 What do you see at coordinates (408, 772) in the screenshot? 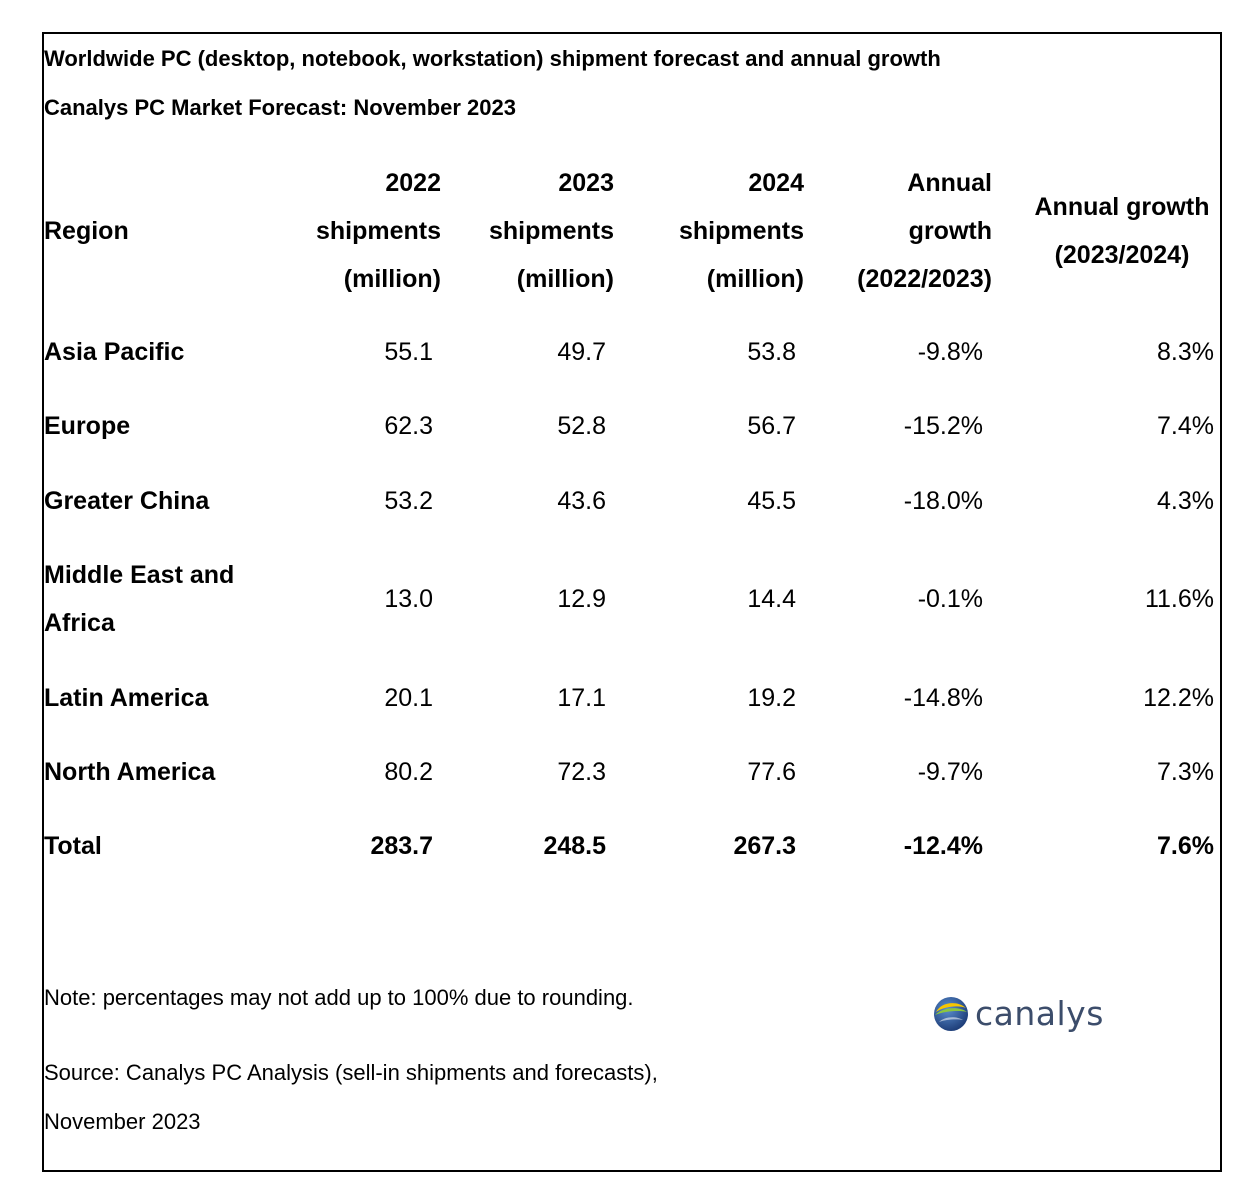
I see `value-cell: 80.2` at bounding box center [408, 772].